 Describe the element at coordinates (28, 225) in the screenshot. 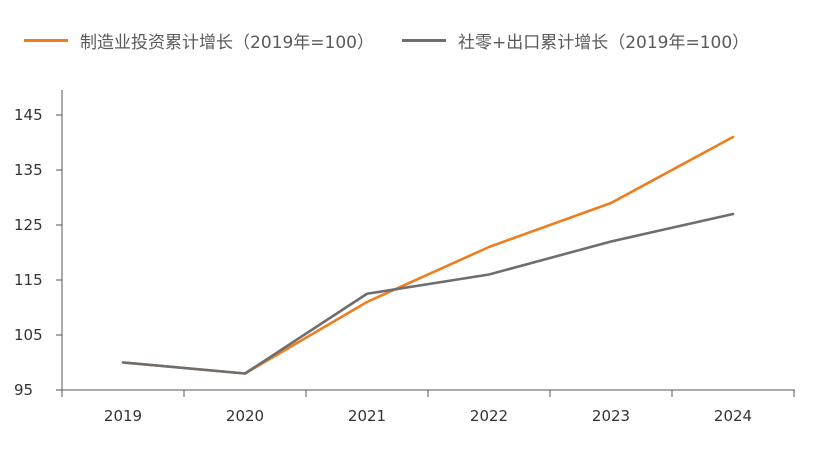

I see `y-tick-label: 125` at that location.